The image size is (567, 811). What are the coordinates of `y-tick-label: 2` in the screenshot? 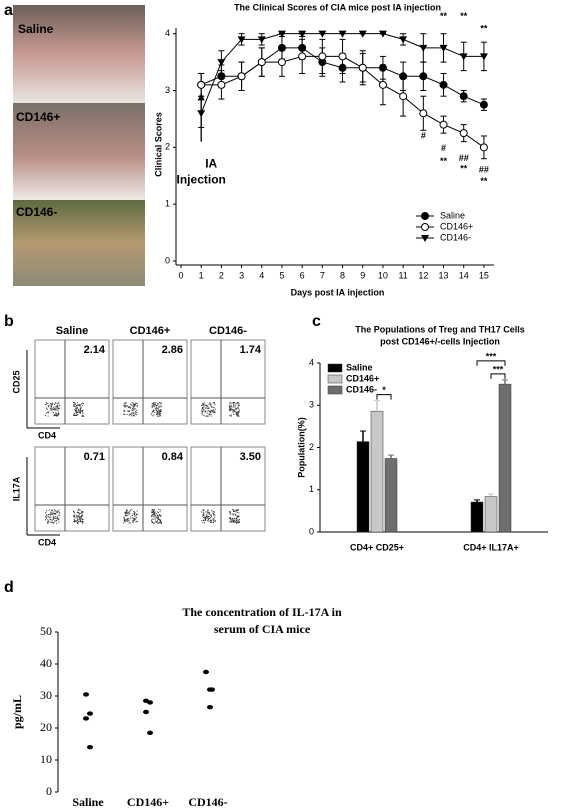 It's located at (167, 147).